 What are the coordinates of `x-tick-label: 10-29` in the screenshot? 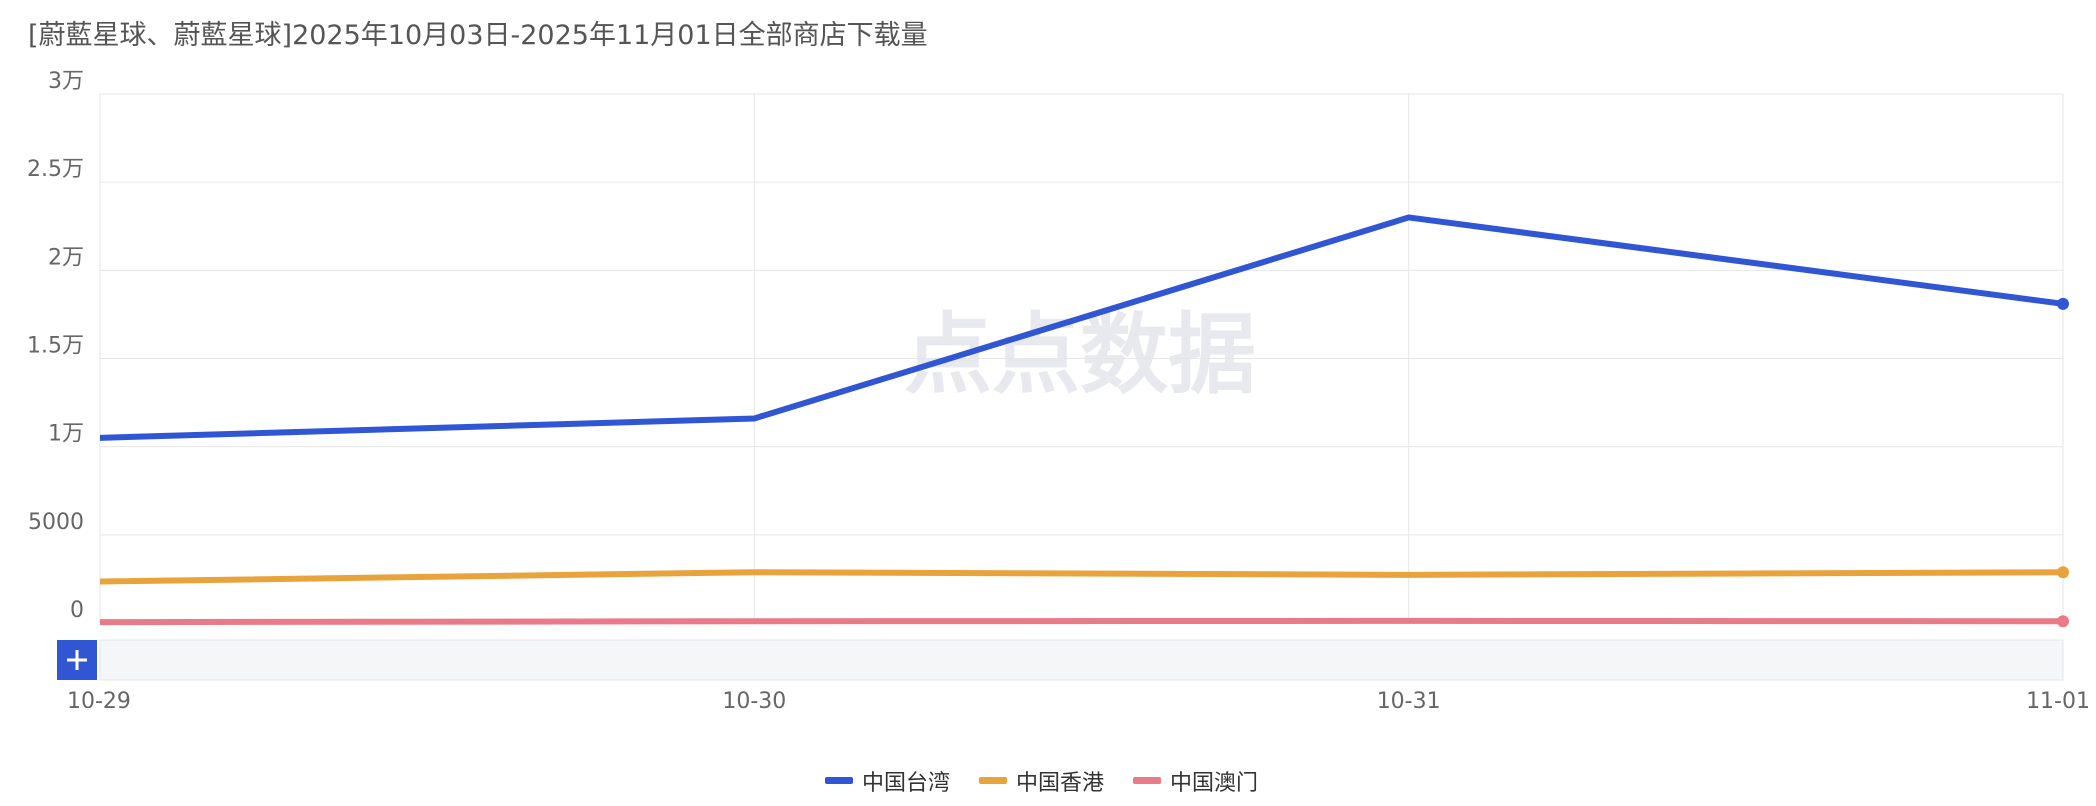 It's located at (99, 701).